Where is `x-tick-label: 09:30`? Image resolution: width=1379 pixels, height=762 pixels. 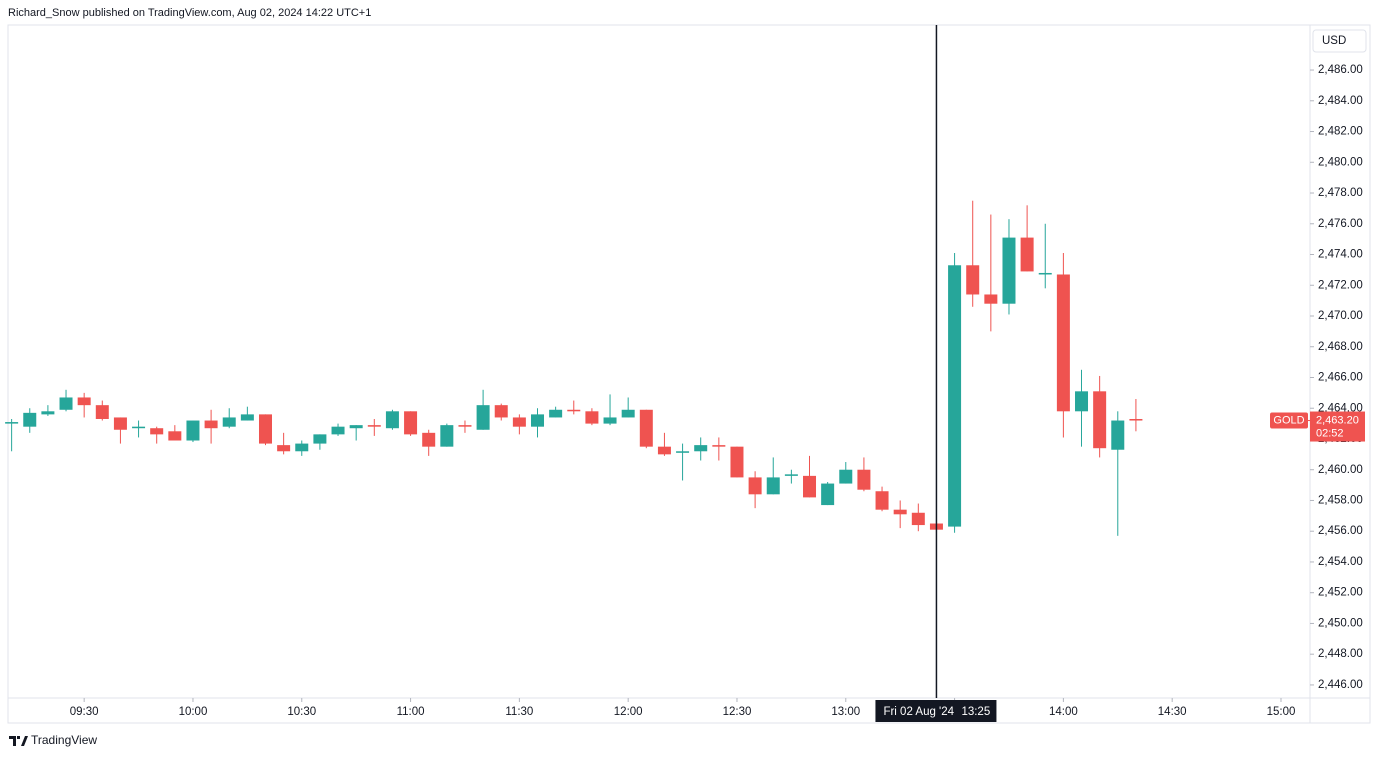 x-tick-label: 09:30 is located at coordinates (84, 712).